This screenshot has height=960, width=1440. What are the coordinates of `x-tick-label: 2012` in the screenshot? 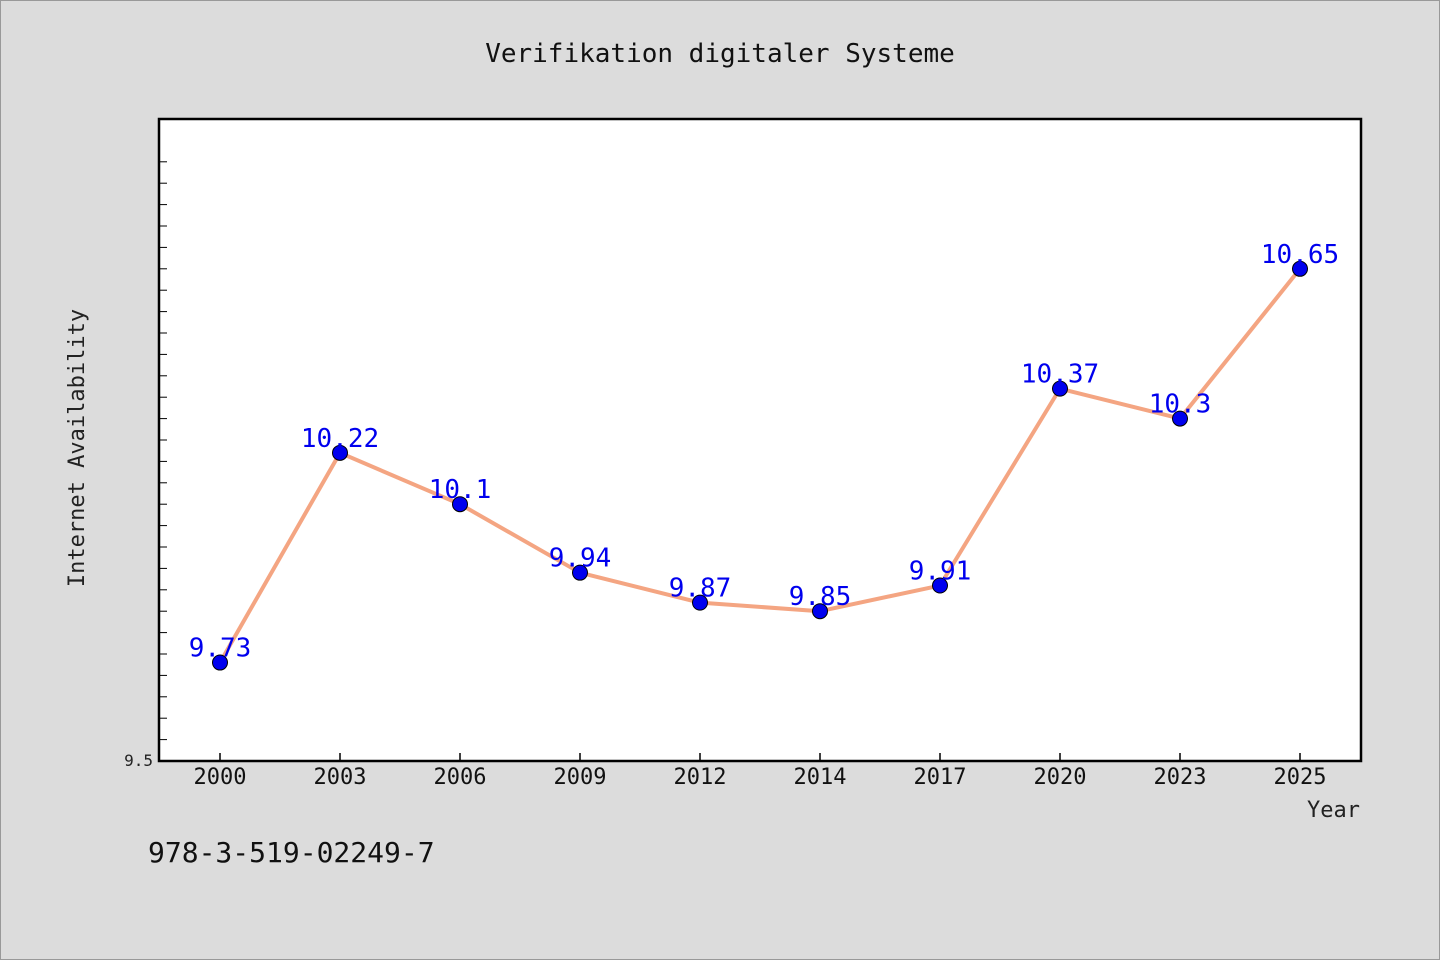 It's located at (700, 777).